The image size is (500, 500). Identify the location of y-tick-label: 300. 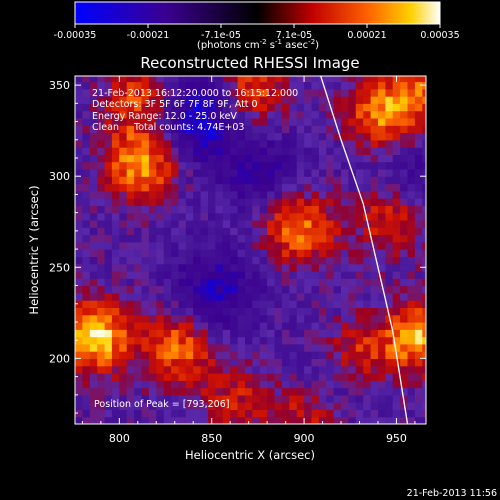
(59, 176).